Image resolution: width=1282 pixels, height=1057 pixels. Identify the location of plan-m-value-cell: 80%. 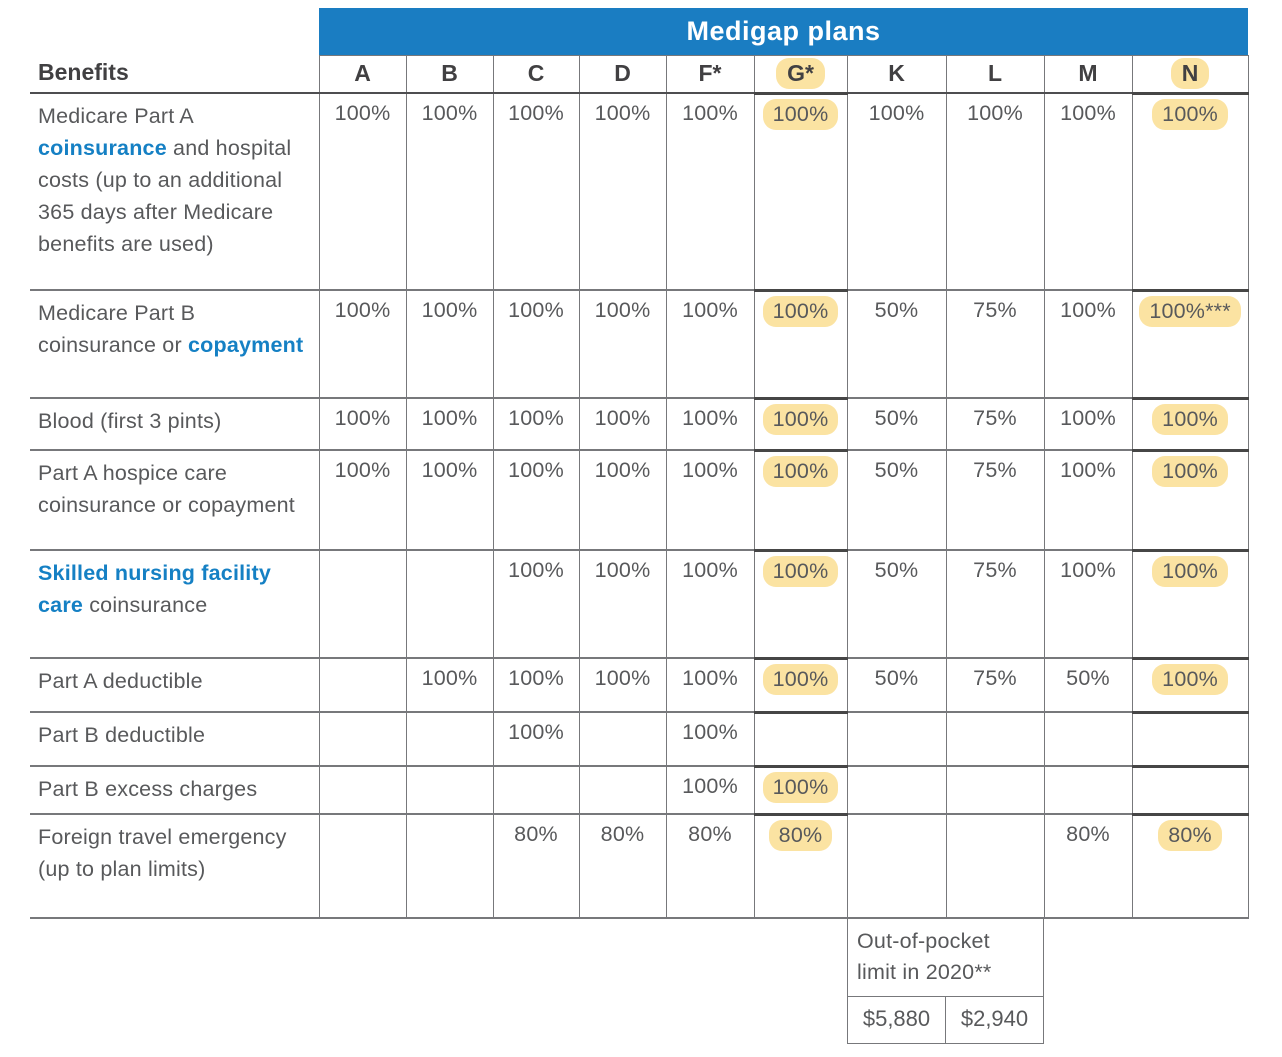
(1087, 866).